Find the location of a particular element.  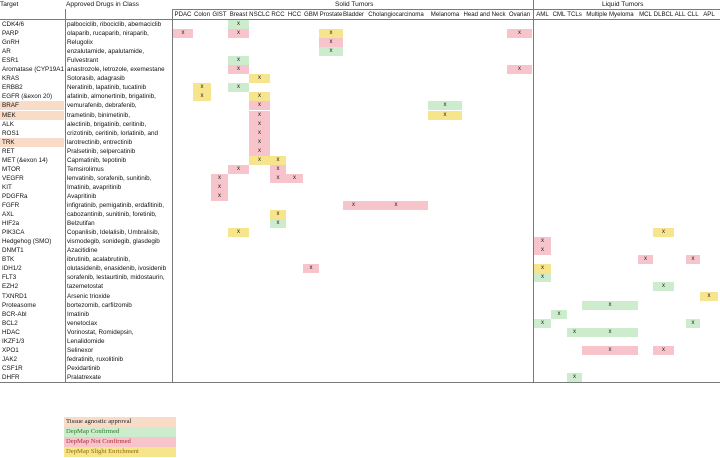

row-drugs: Capmatinib, tepotinib is located at coordinates (97, 160).